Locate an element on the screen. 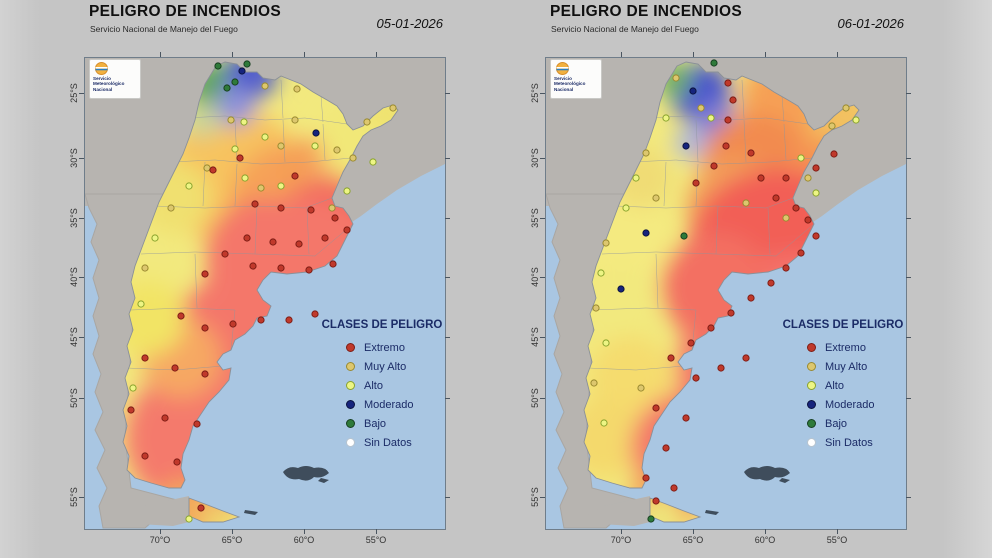 The height and width of the screenshot is (558, 992). lon-label: 70°O is located at coordinates (160, 540).